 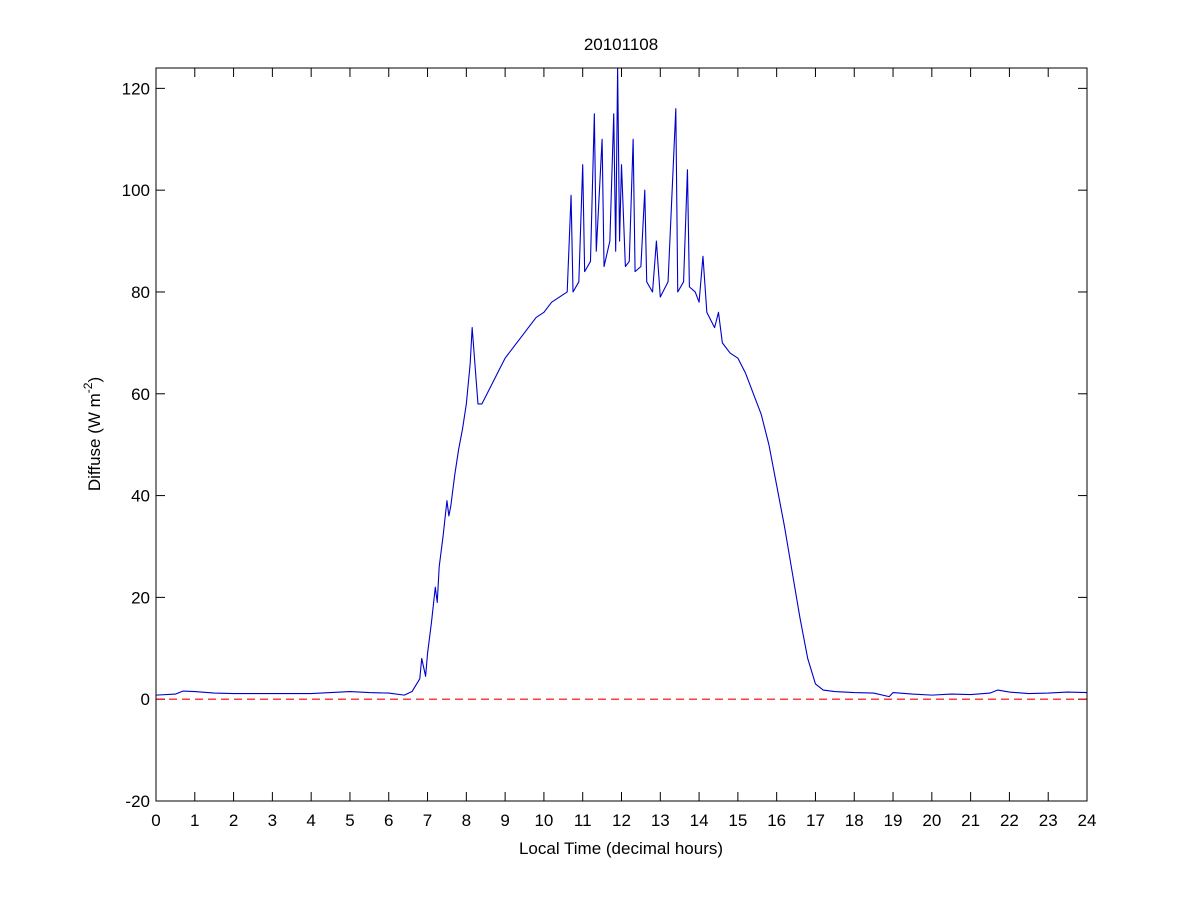 I want to click on y-tick-label: 20, so click(x=140, y=597).